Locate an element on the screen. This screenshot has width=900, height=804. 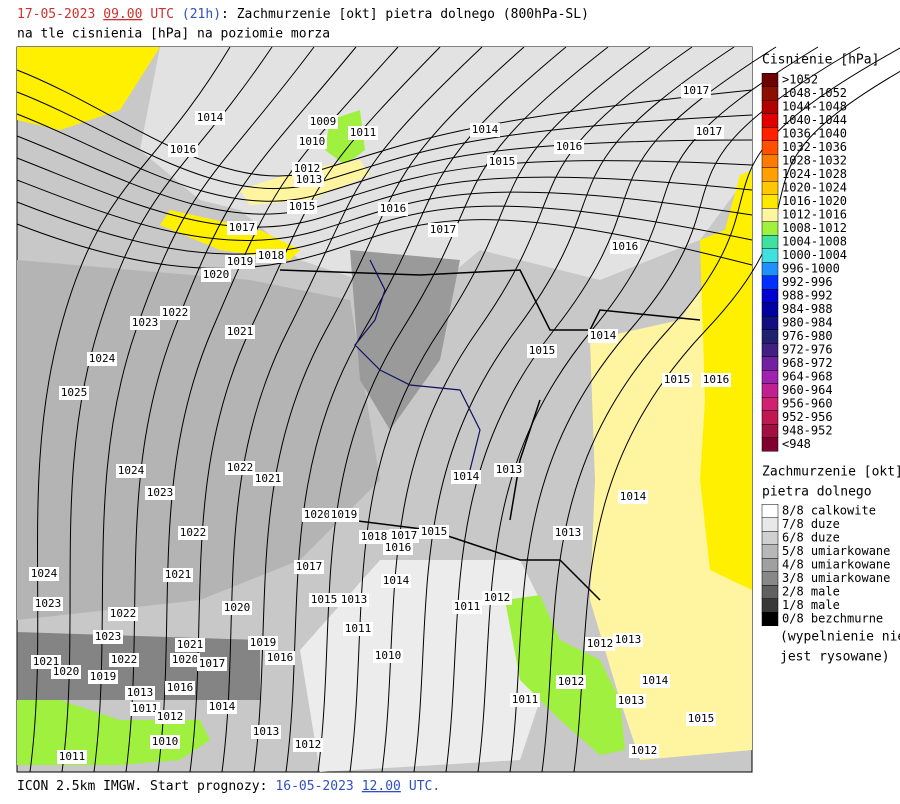
legend-label: >1052 is located at coordinates (800, 80).